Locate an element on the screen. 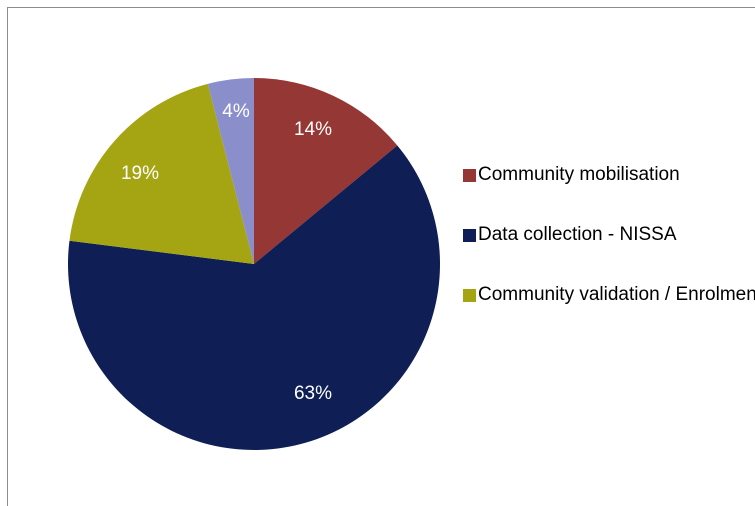 The width and height of the screenshot is (755, 506). slice-data-label: 63% is located at coordinates (313, 393).